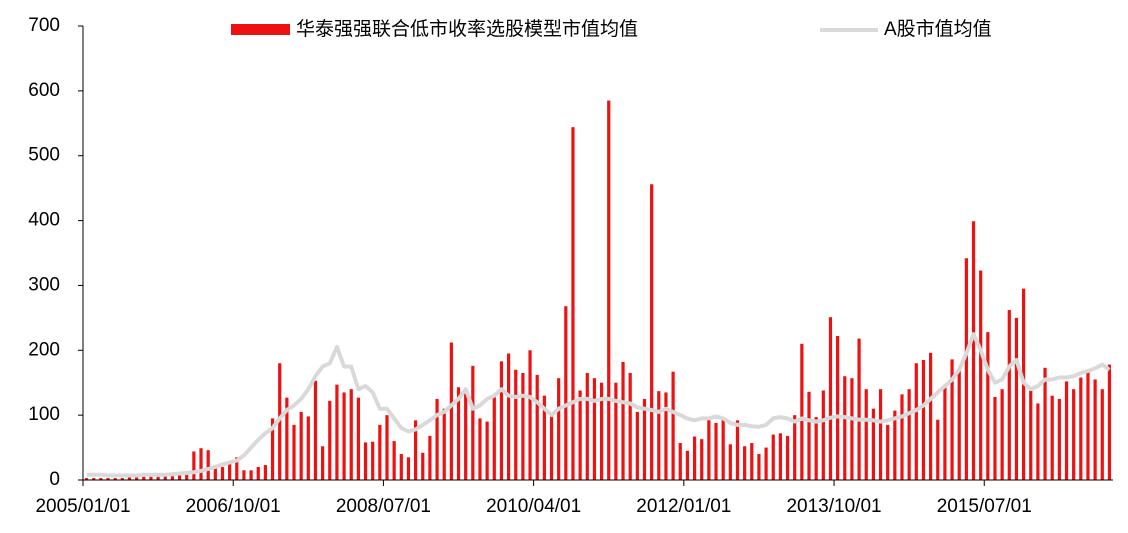  Describe the element at coordinates (82, 506) in the screenshot. I see `x-tick-label: 2005/01/01` at that location.